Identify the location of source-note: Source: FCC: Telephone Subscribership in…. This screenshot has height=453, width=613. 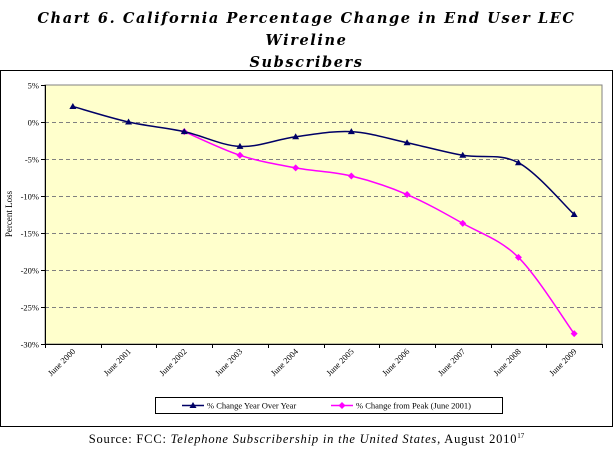
(306, 439).